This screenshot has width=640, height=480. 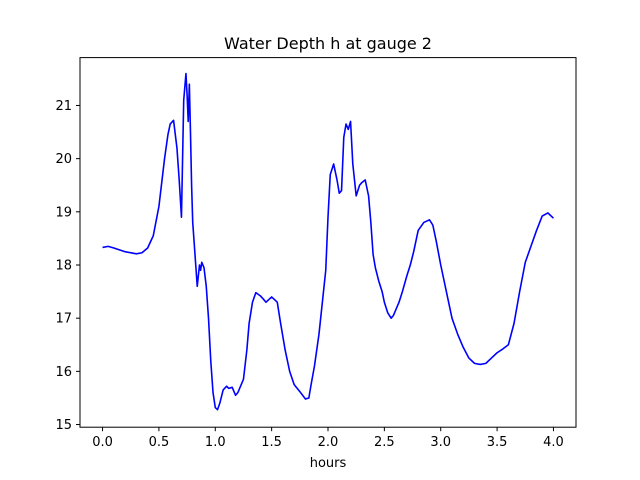 I want to click on y-tick-label: 21, so click(x=63, y=106).